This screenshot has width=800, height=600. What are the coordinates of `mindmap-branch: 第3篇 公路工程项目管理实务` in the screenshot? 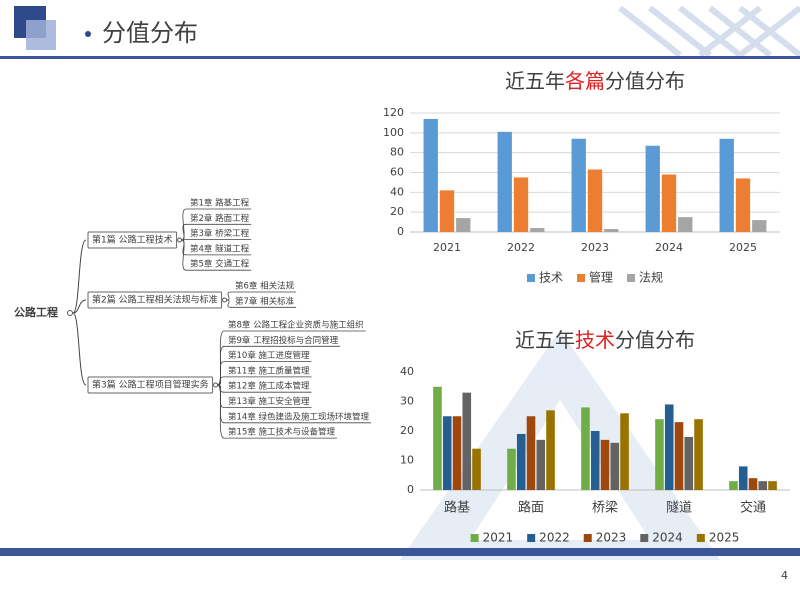 It's located at (150, 385).